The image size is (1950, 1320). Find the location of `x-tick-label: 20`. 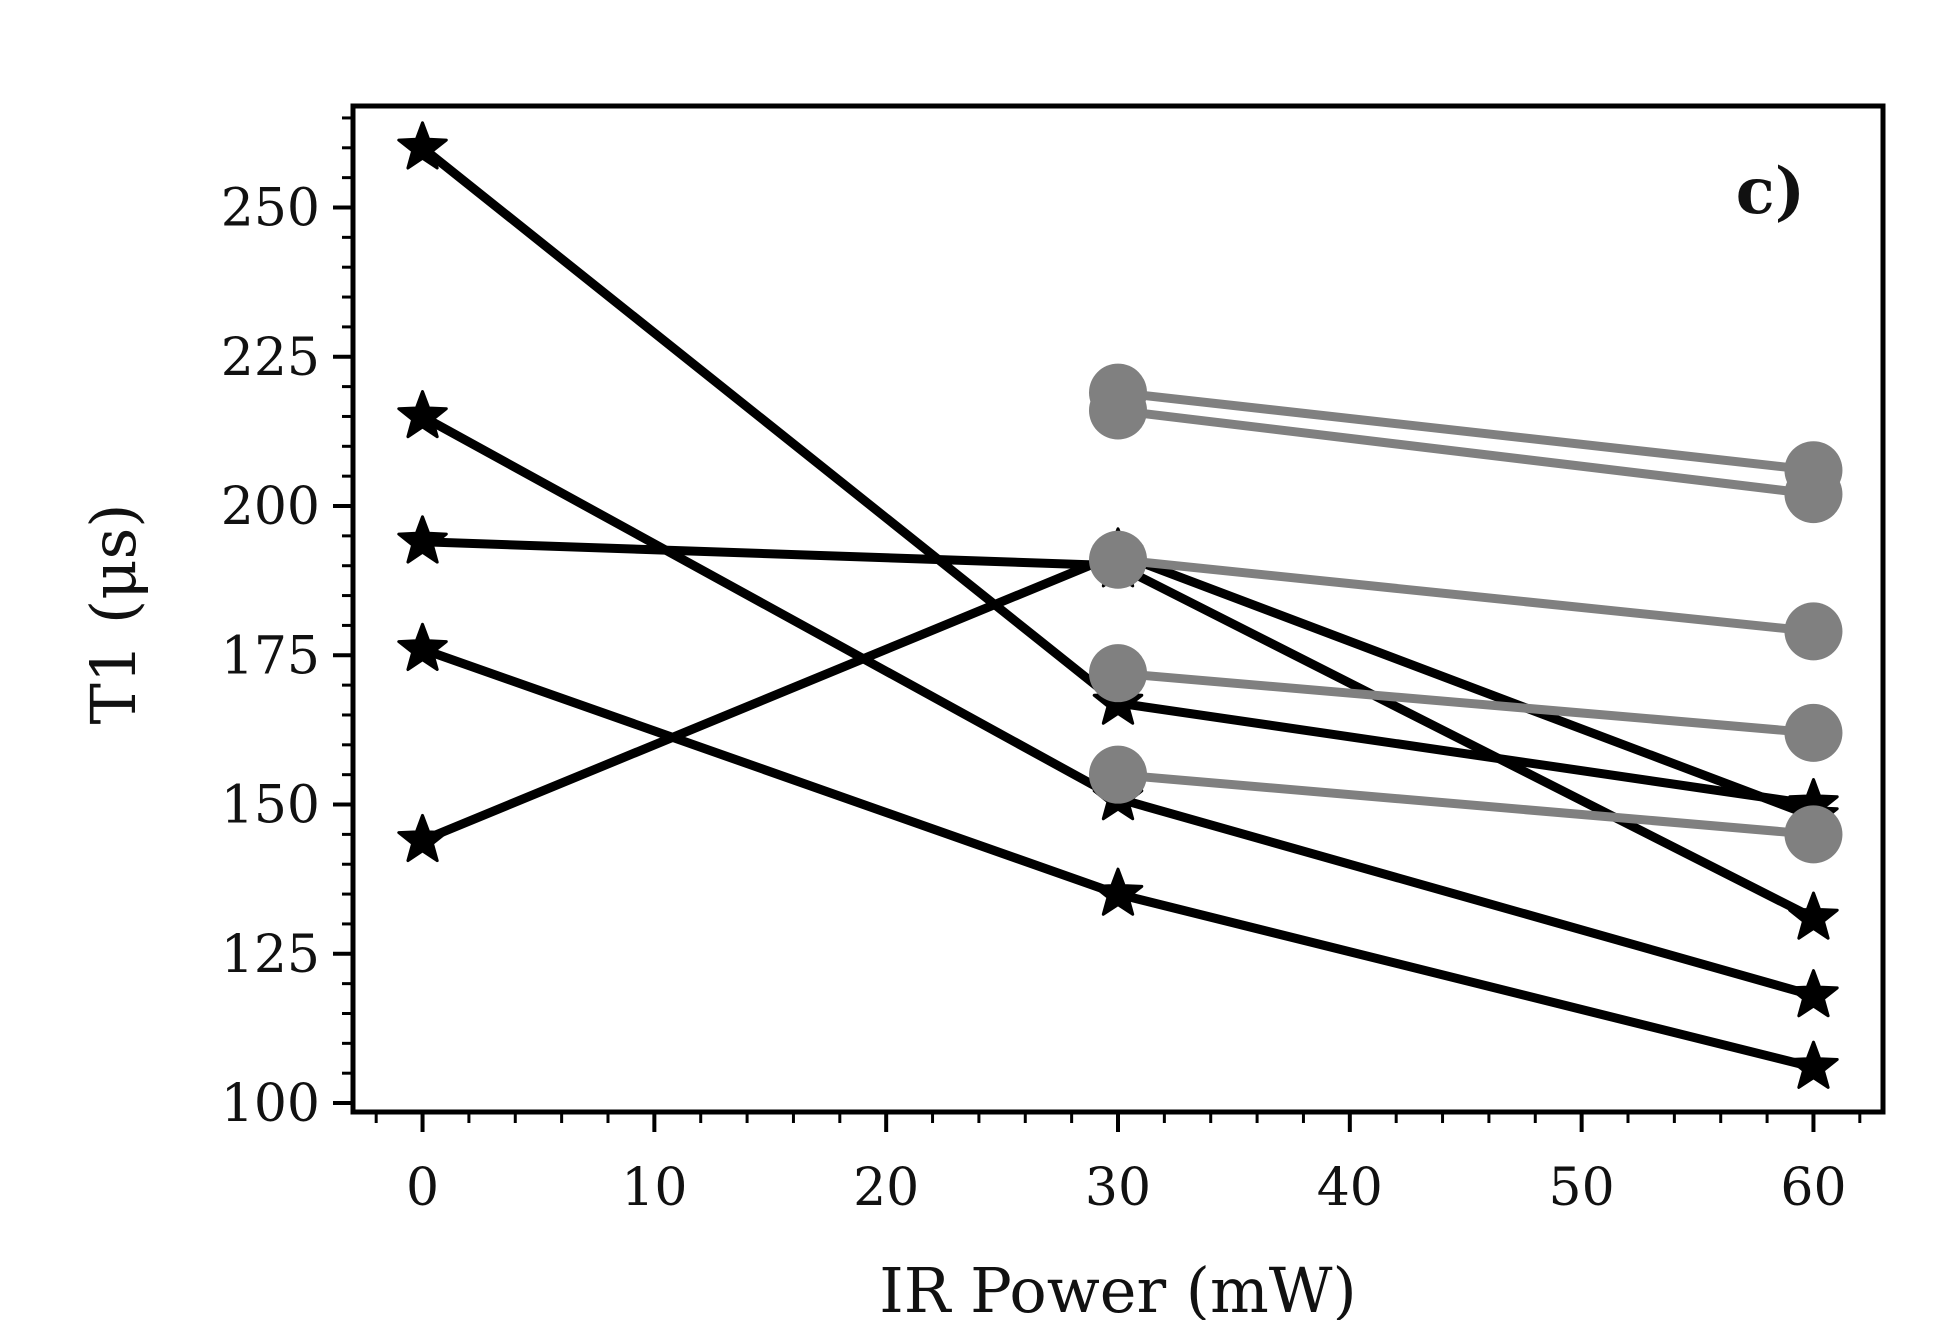

x-tick-label: 20 is located at coordinates (886, 1188).